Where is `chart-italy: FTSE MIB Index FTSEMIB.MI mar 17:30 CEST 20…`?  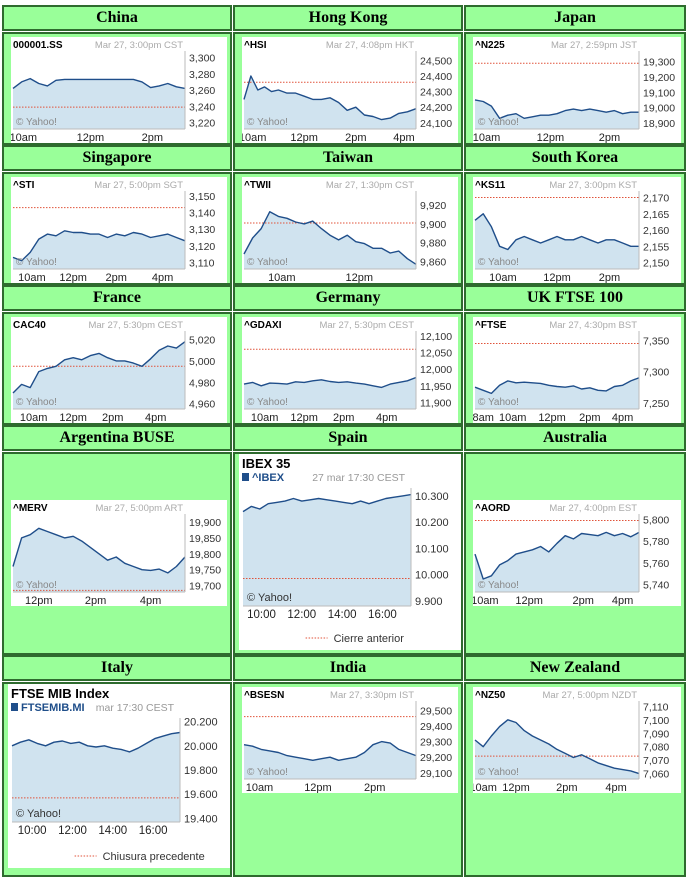
chart-italy: FTSE MIB Index FTSEMIB.MI mar 17:30 CEST 20… is located at coordinates (119, 776).